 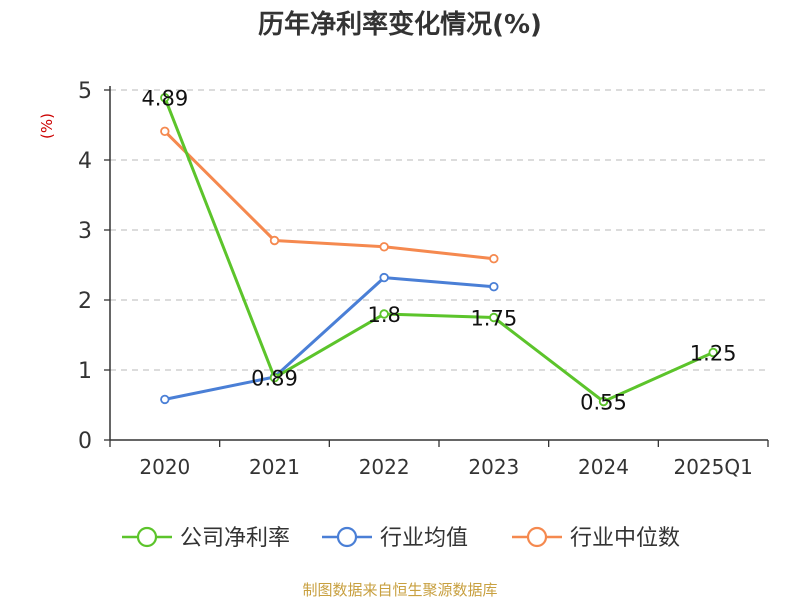 I want to click on y-tick-label: 5, so click(x=85, y=91).